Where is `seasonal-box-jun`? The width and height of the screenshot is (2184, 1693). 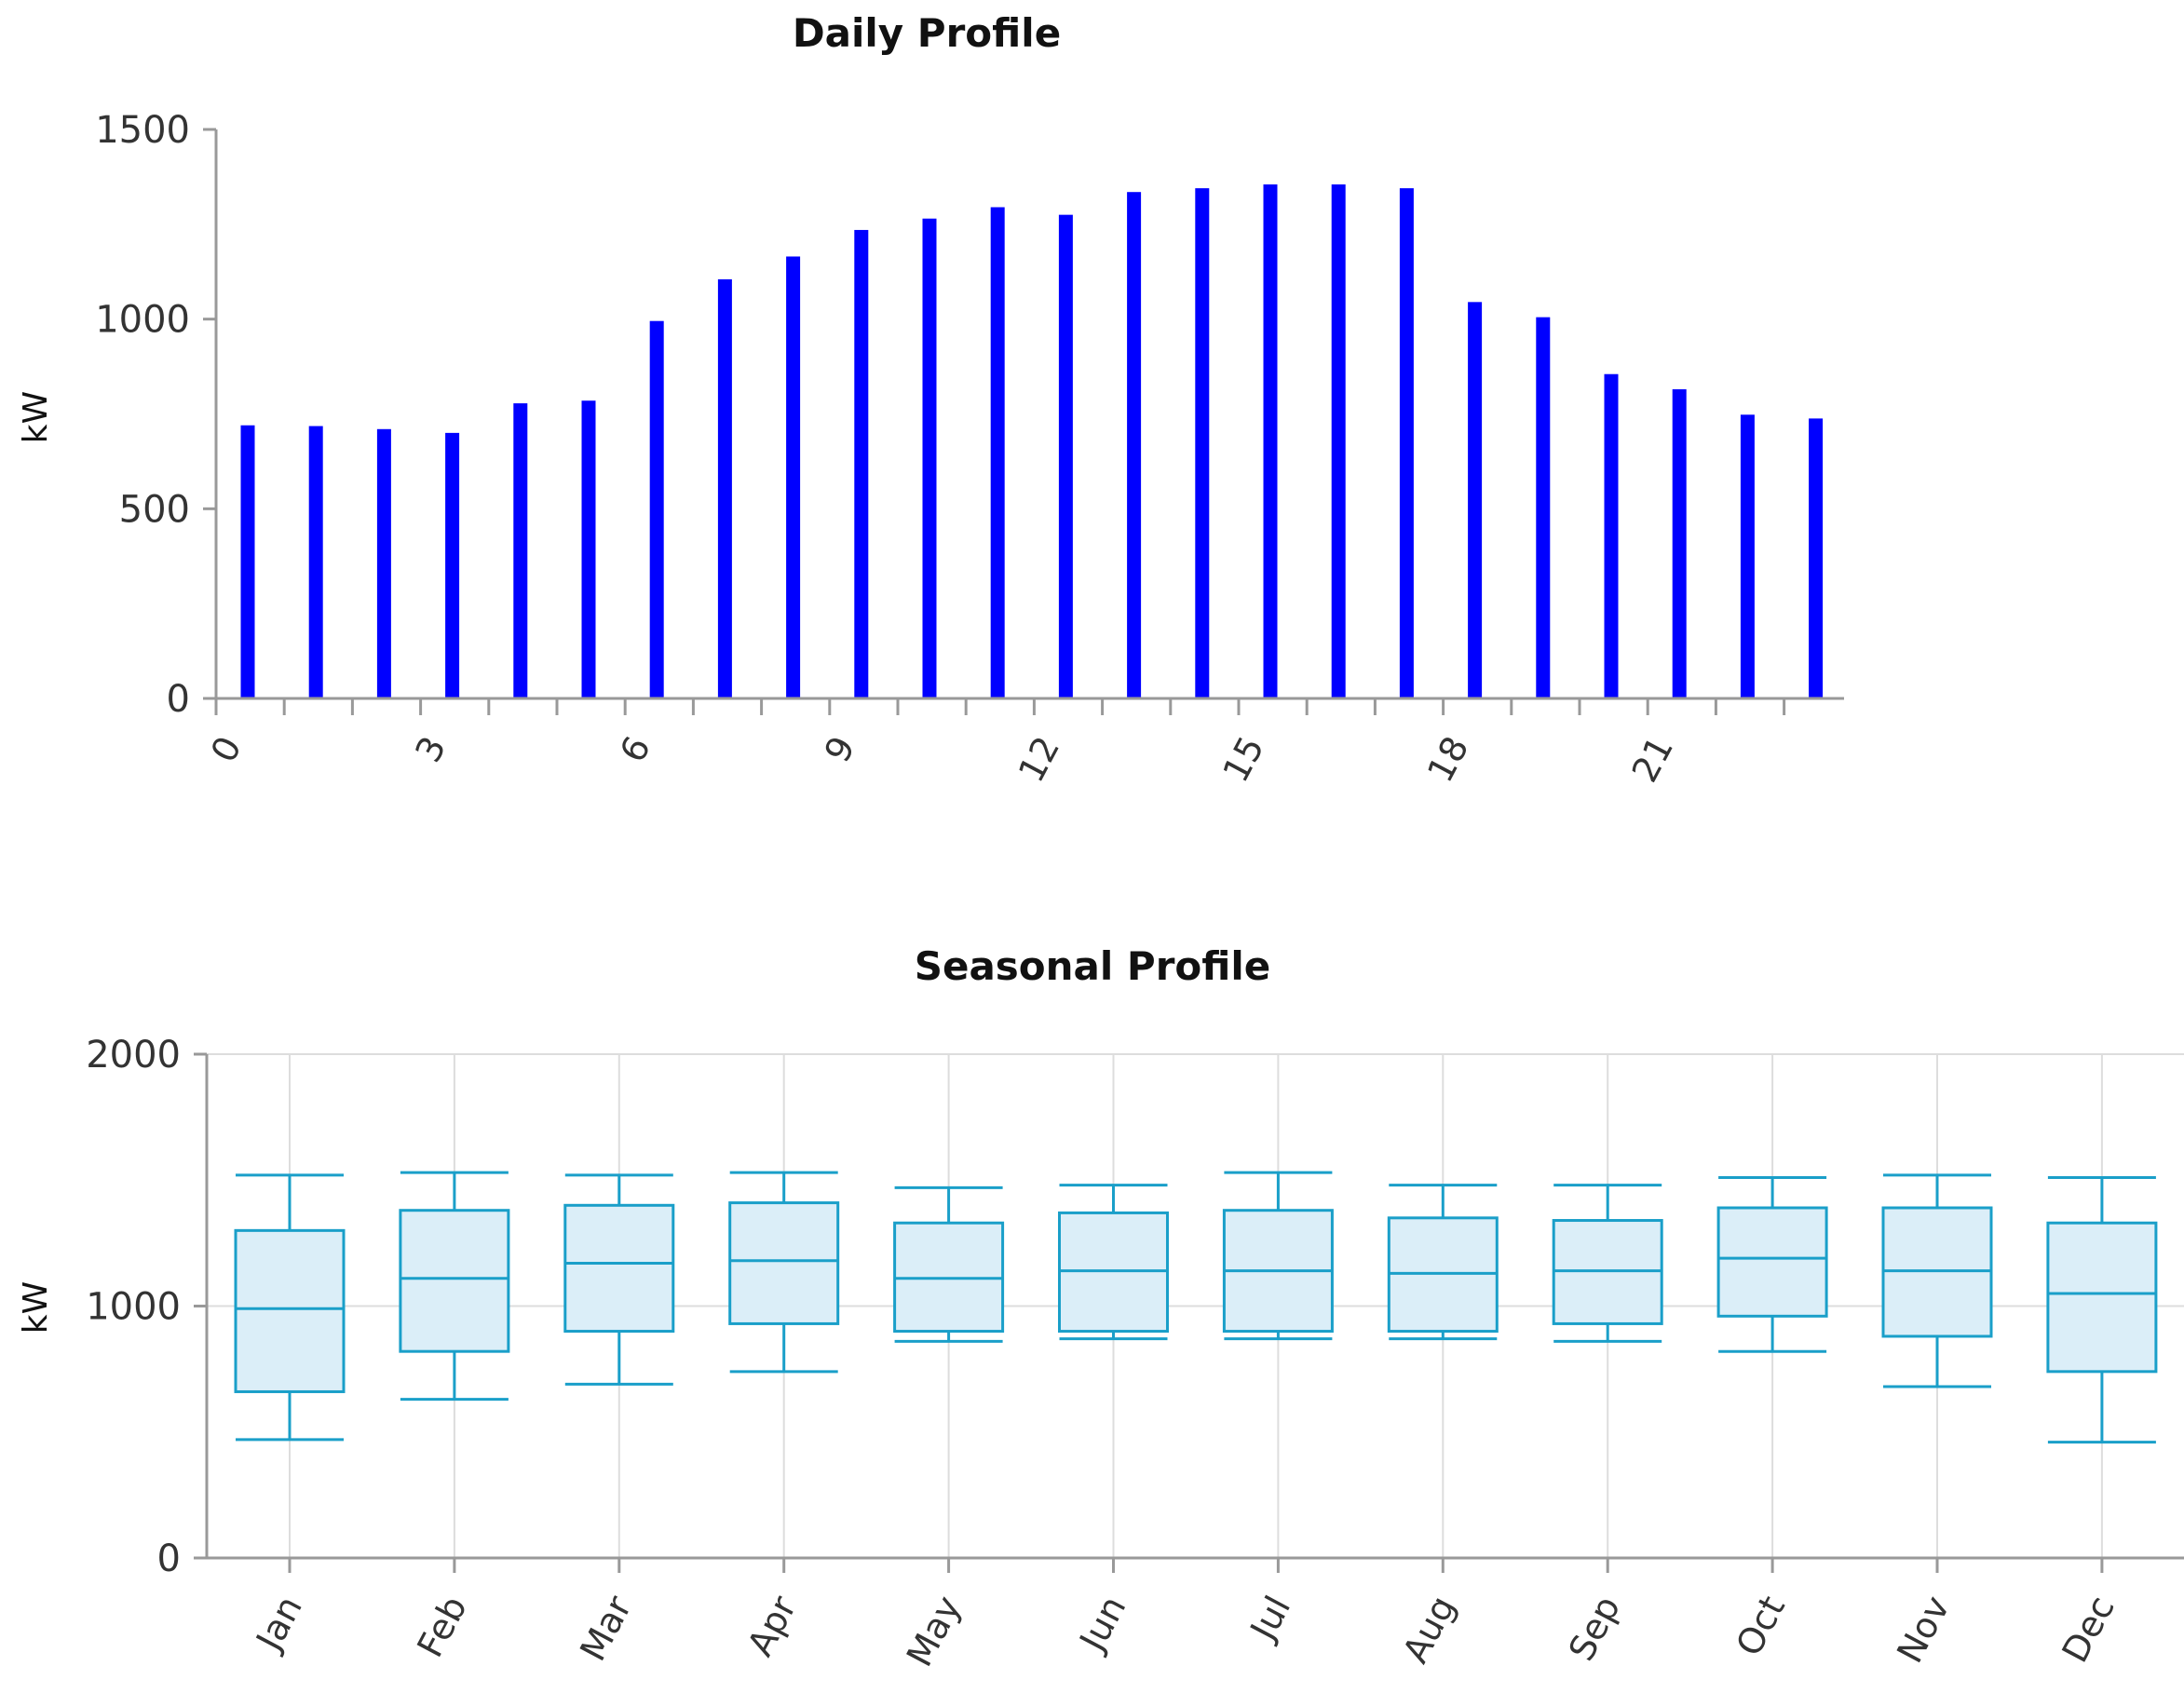
seasonal-box-jun is located at coordinates (1113, 1262).